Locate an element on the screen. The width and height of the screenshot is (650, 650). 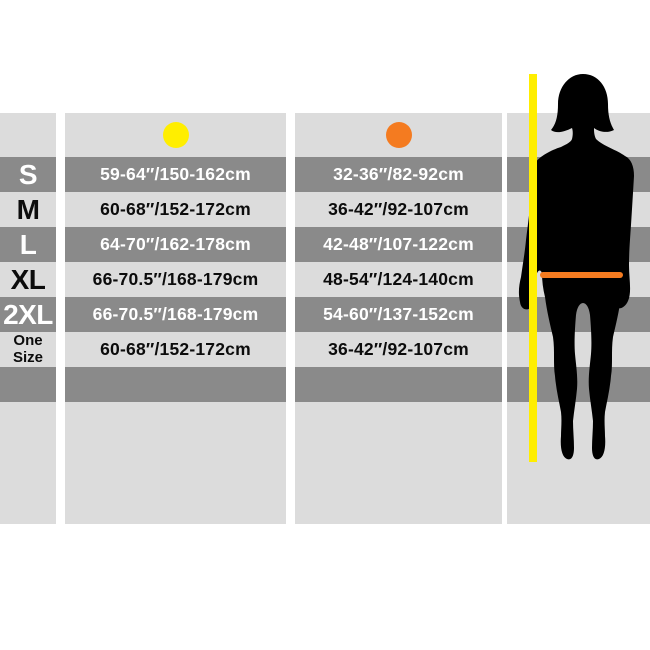
orange-dot-icon is located at coordinates (398, 135).